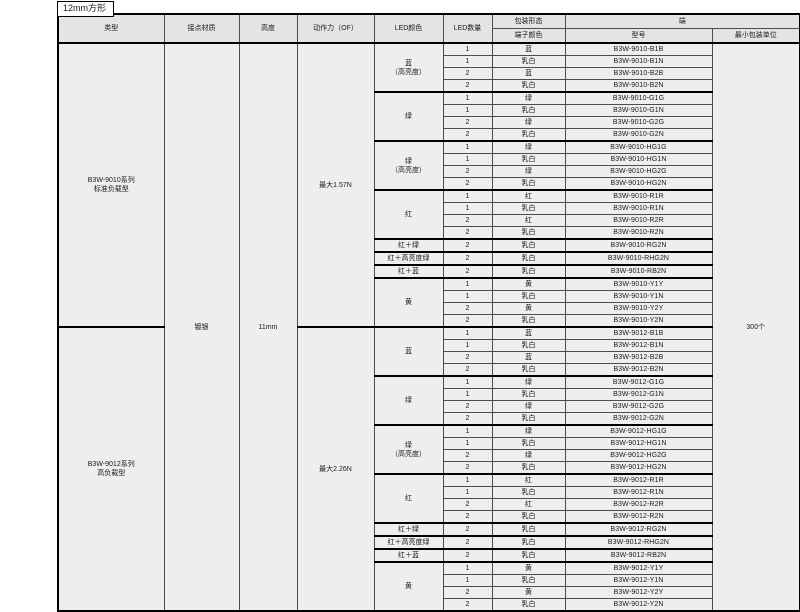 The width and height of the screenshot is (800, 612). What do you see at coordinates (86, 9) in the screenshot?
I see `section-title-tab: 12mm方形` at bounding box center [86, 9].